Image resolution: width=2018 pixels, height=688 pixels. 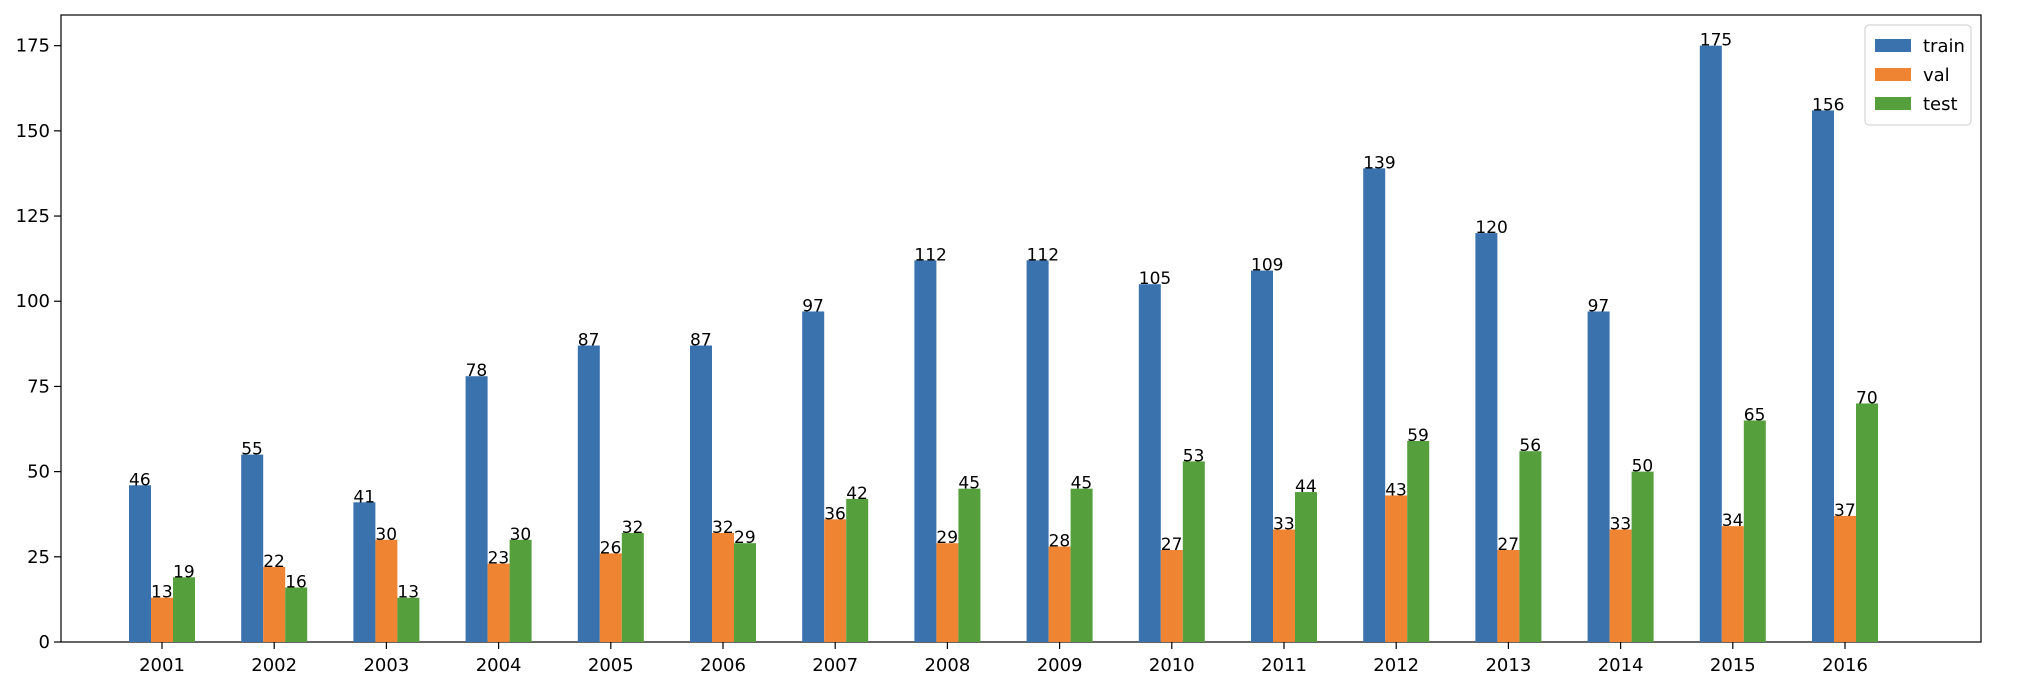 What do you see at coordinates (1306, 487) in the screenshot?
I see `data-label-test: 44` at bounding box center [1306, 487].